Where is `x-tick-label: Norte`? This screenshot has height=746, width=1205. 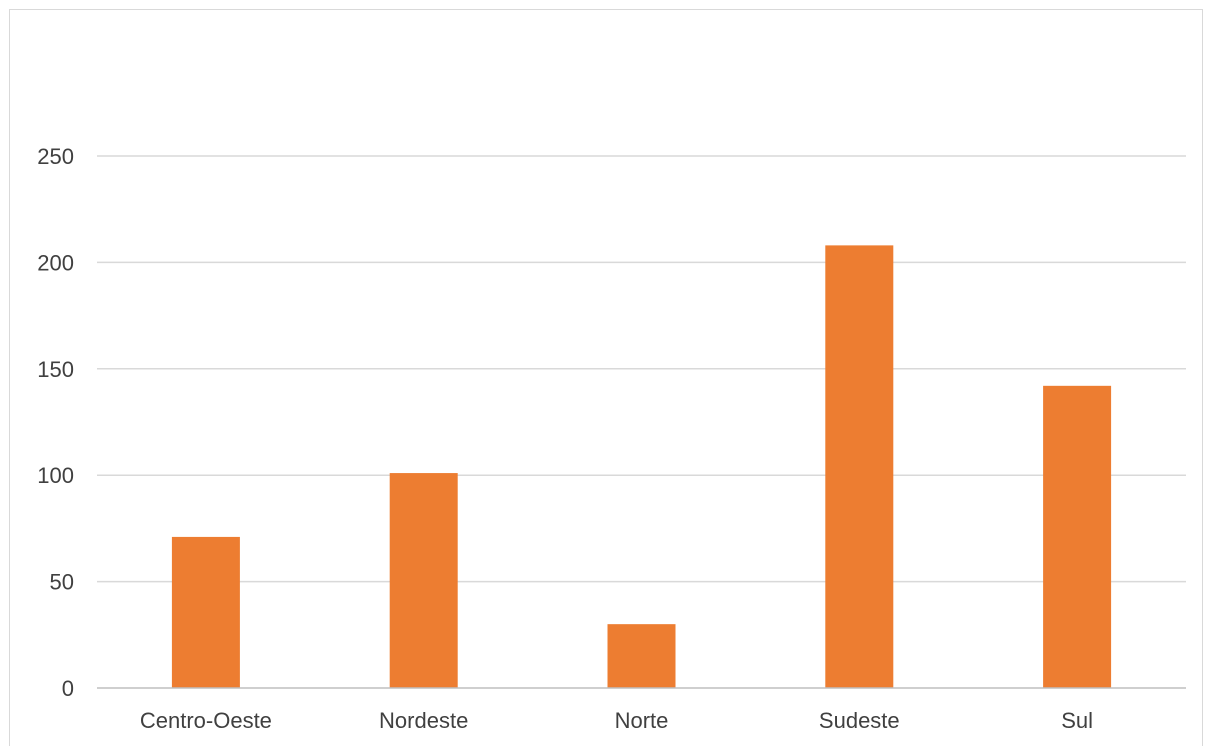
x-tick-label: Norte is located at coordinates (642, 720).